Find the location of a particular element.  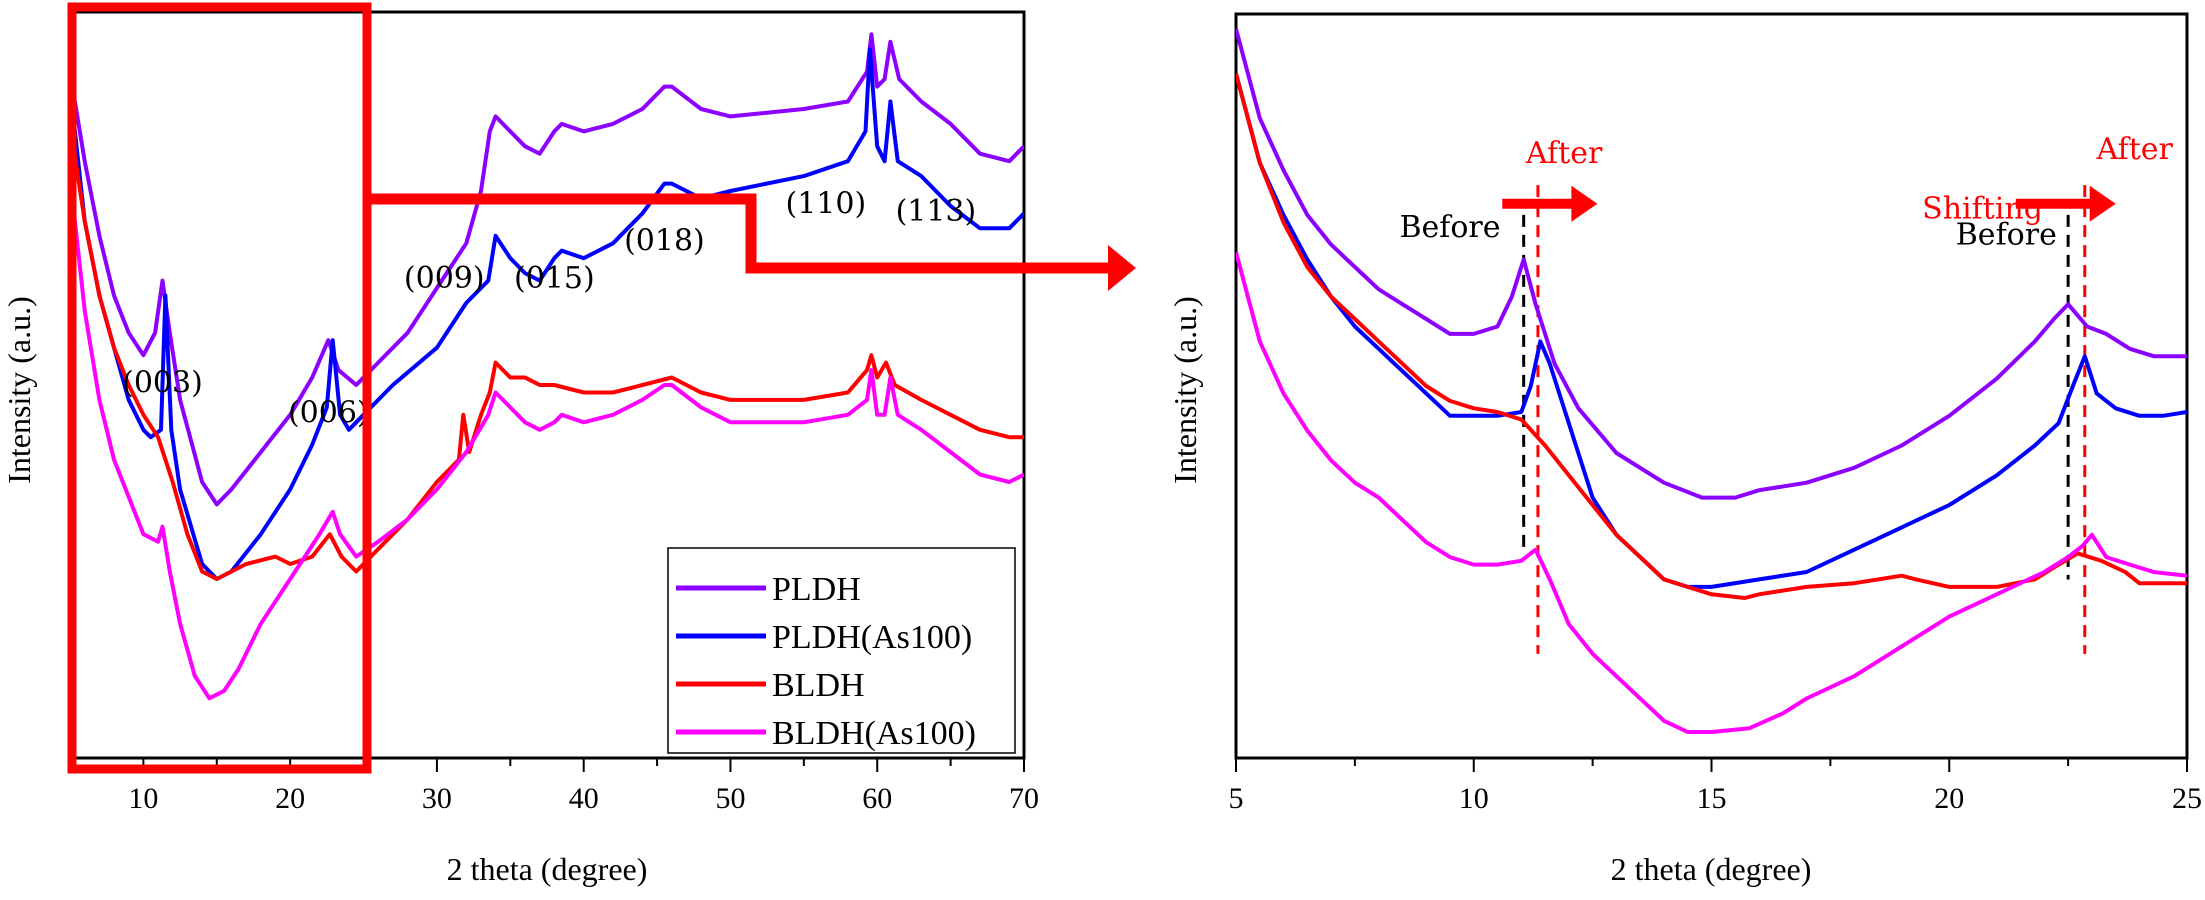

x-tick-label: 70 is located at coordinates (1024, 798).